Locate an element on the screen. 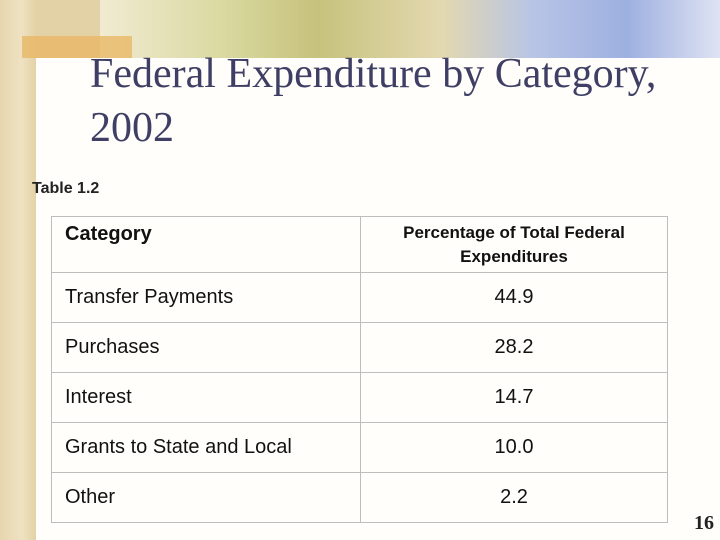 Image resolution: width=720 pixels, height=540 pixels. table-row: Grants to State and Local 10.0 is located at coordinates (359, 447).